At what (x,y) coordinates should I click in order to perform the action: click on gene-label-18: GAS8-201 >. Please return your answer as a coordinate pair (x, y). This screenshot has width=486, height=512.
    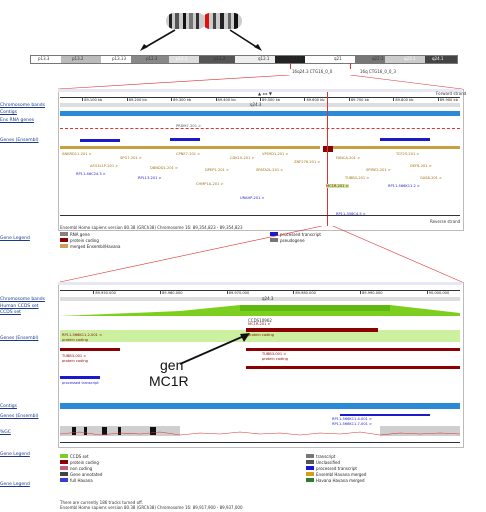
    Looking at the image, I should click on (431, 178).